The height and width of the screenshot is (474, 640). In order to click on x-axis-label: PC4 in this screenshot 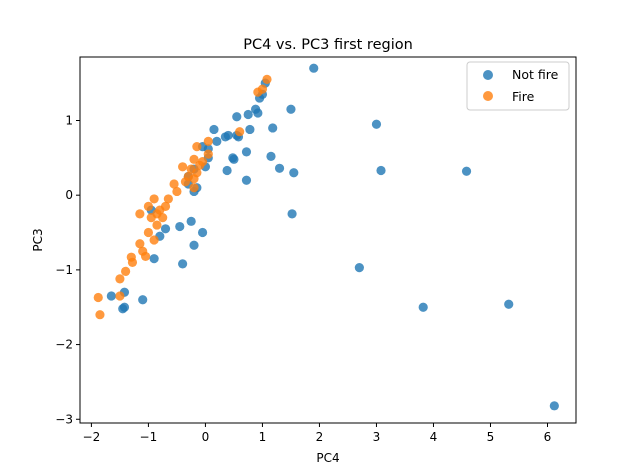, I will do `click(327, 458)`.